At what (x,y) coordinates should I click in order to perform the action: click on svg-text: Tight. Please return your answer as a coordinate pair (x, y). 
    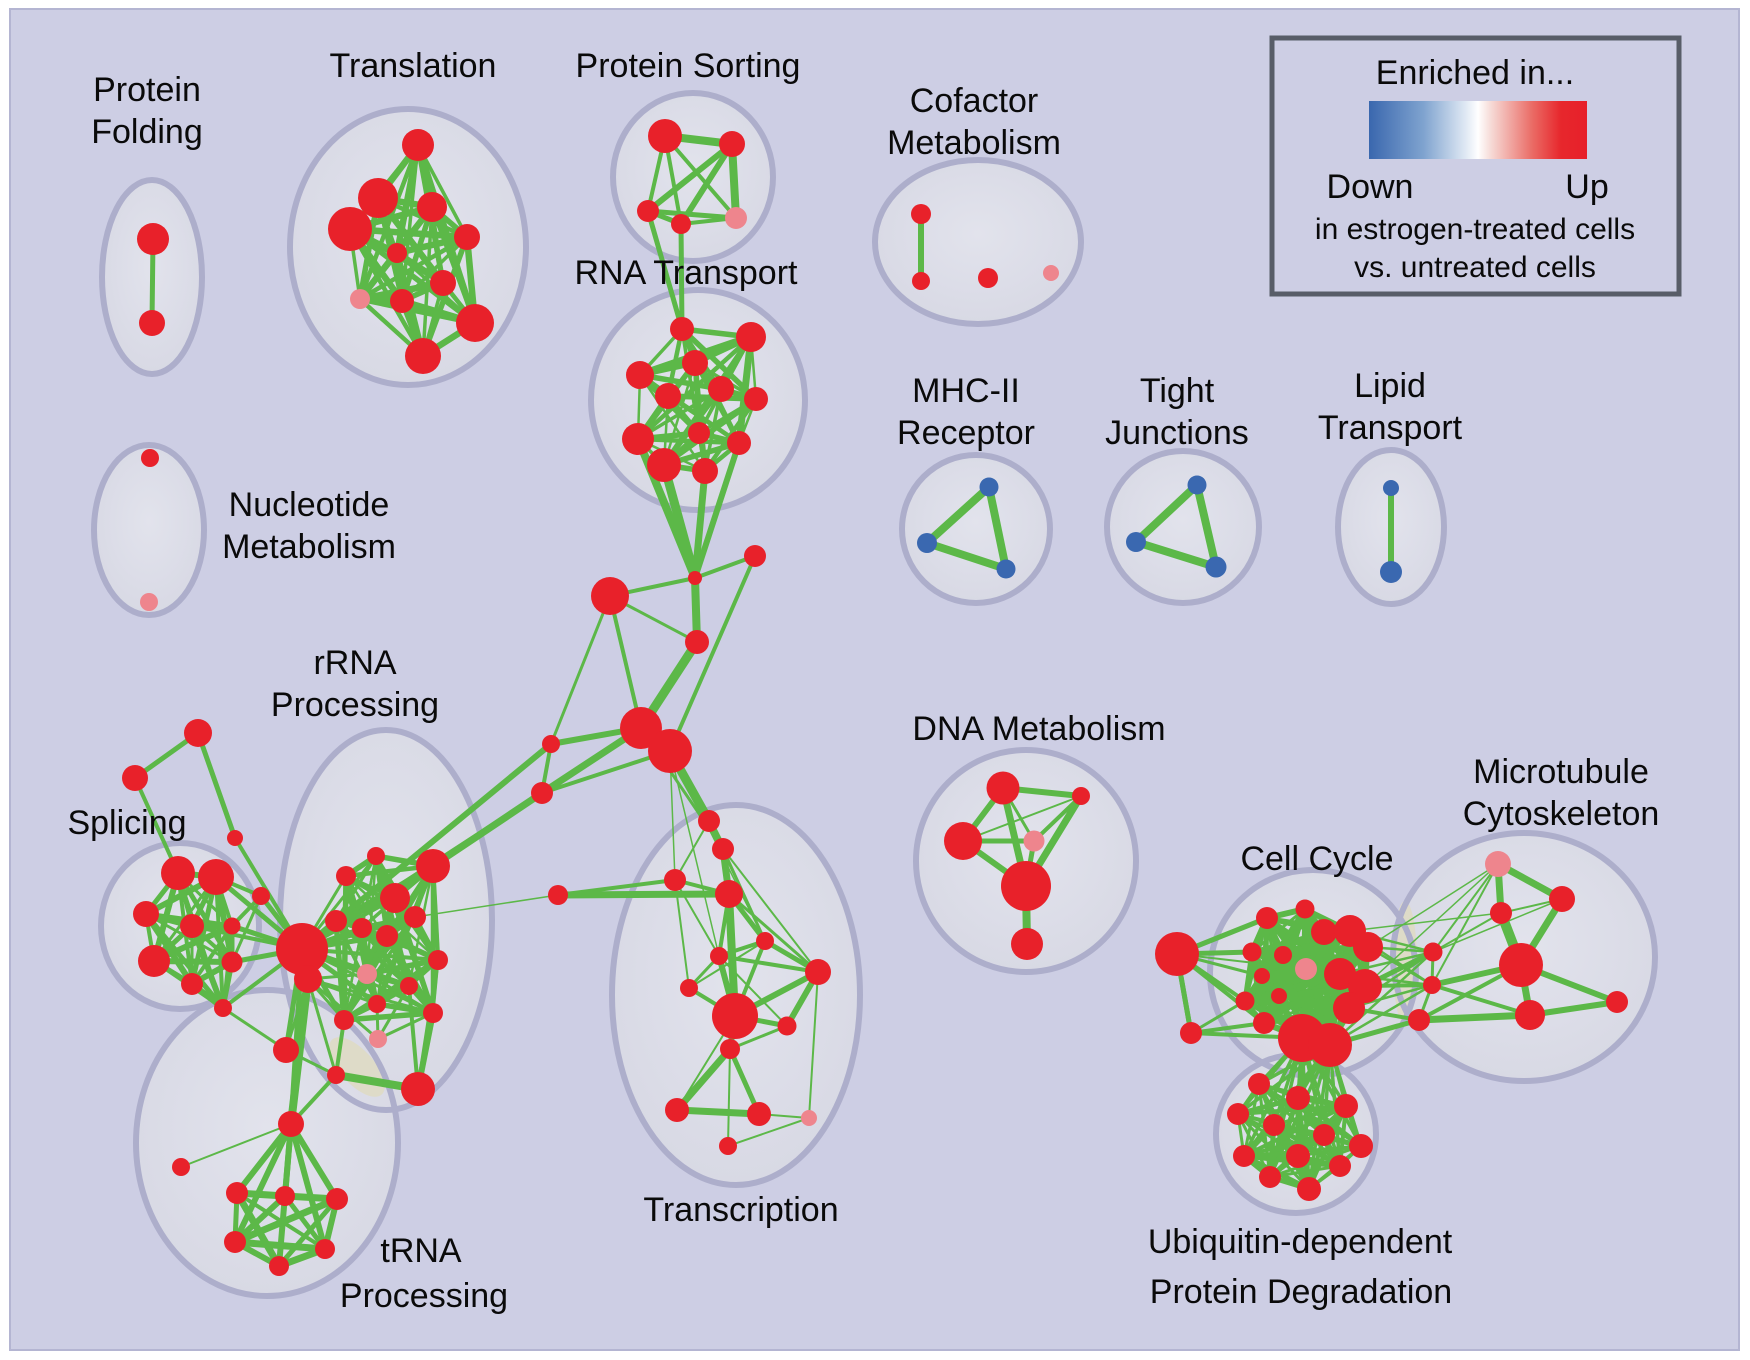
    Looking at the image, I should click on (1177, 391).